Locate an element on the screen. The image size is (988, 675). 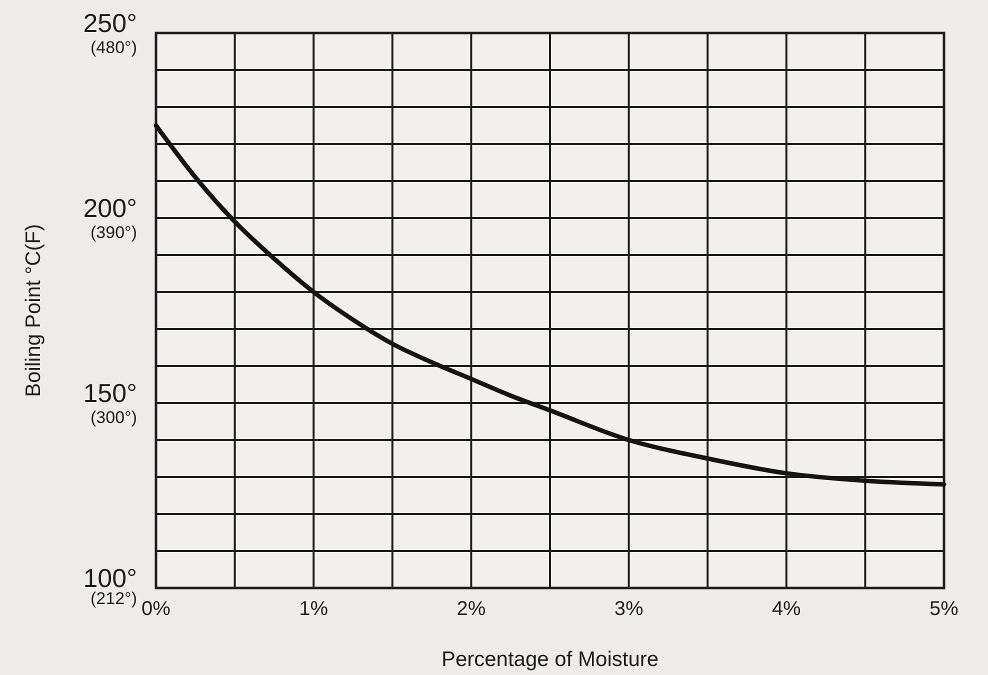
y2-tick-label: (390°) is located at coordinates (113, 232).